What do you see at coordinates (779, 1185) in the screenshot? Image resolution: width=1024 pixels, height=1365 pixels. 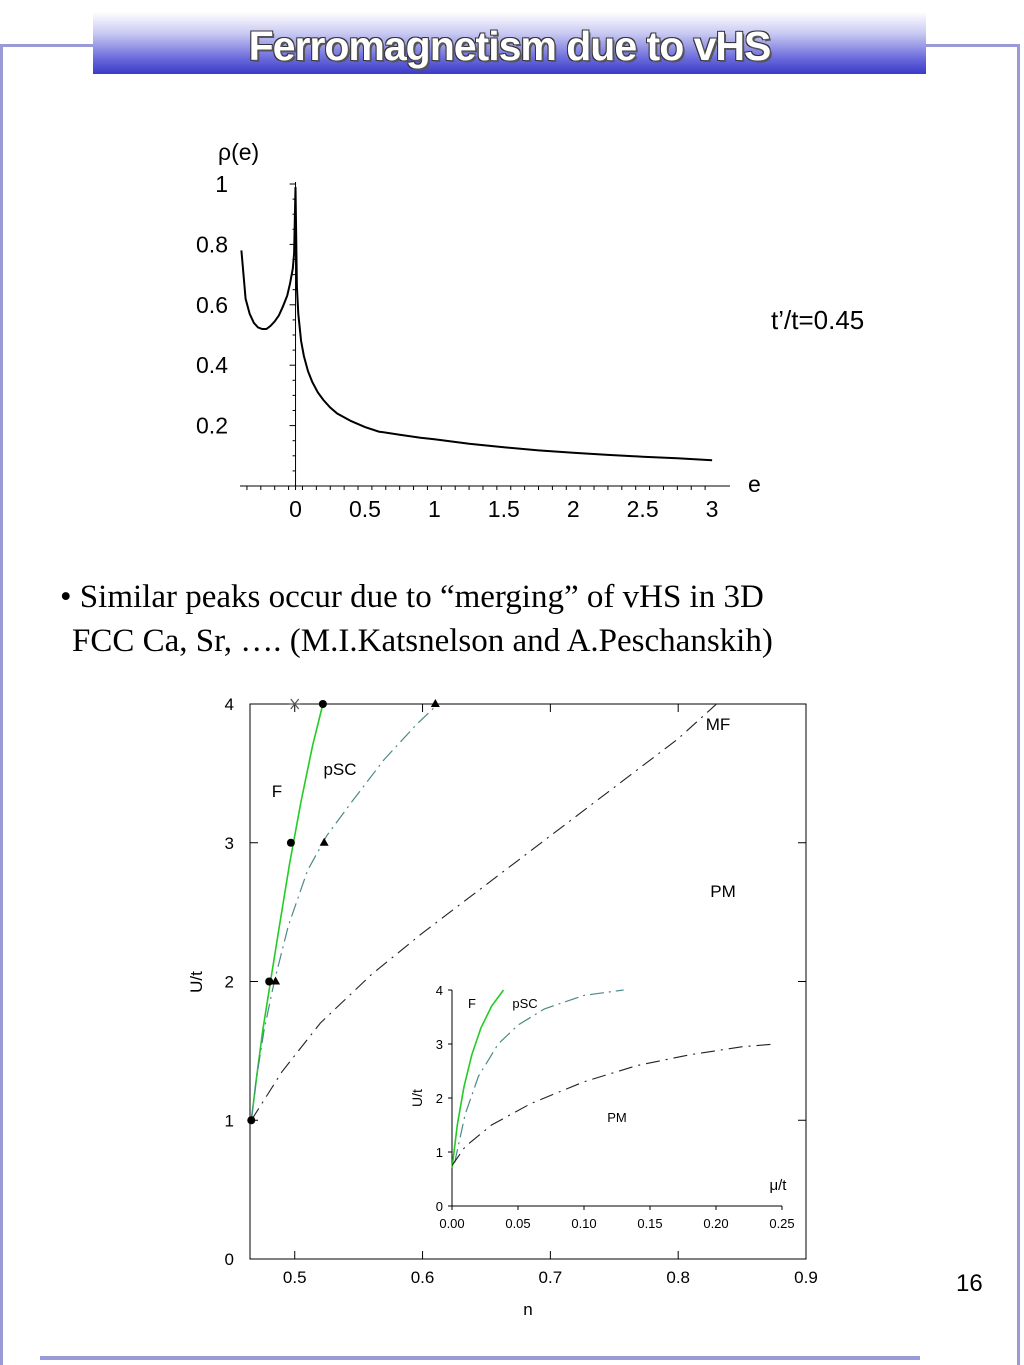 I see `inset-x-axis-title: μ/t` at bounding box center [779, 1185].